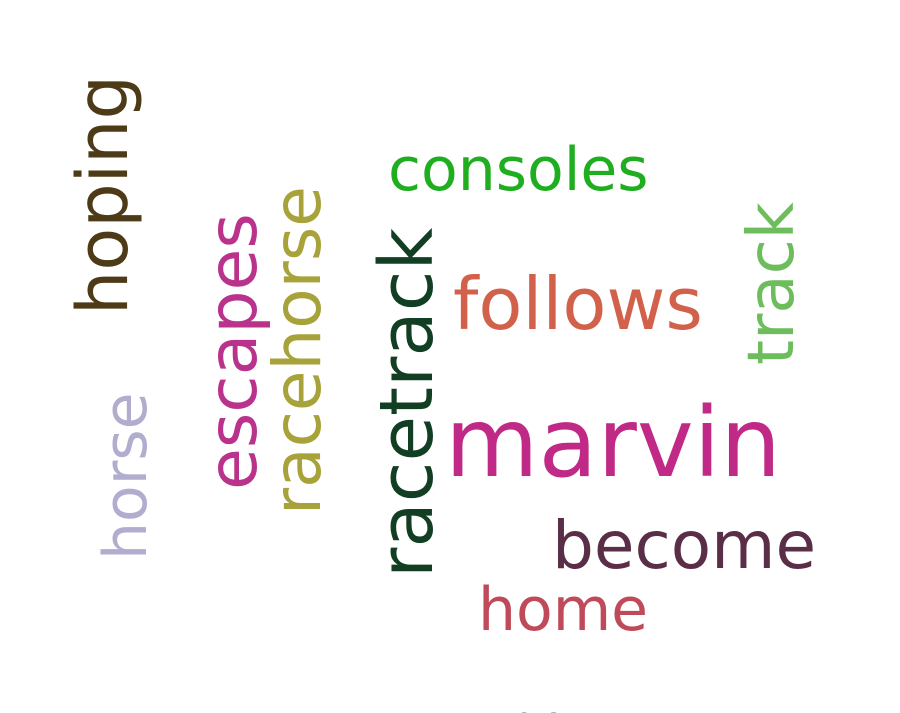 This screenshot has width=900, height=713. What do you see at coordinates (407, 402) in the screenshot?
I see `word-racetrack: racetrack` at bounding box center [407, 402].